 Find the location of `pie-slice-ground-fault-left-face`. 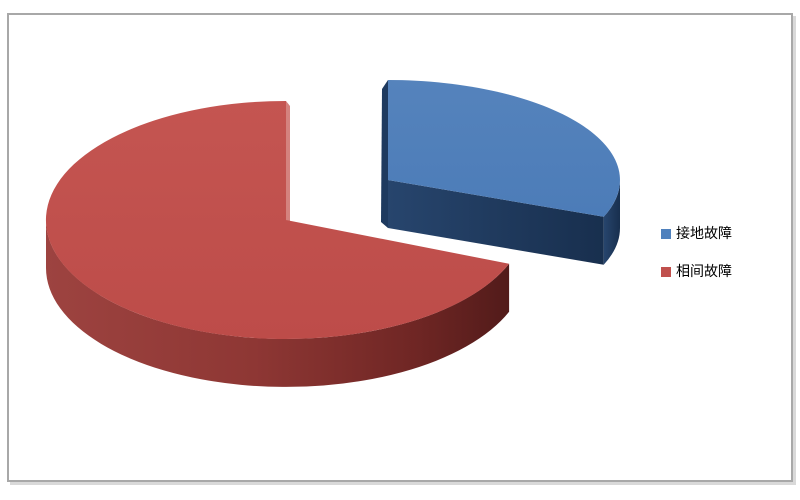

pie-slice-ground-fault-left-face is located at coordinates (384, 154).